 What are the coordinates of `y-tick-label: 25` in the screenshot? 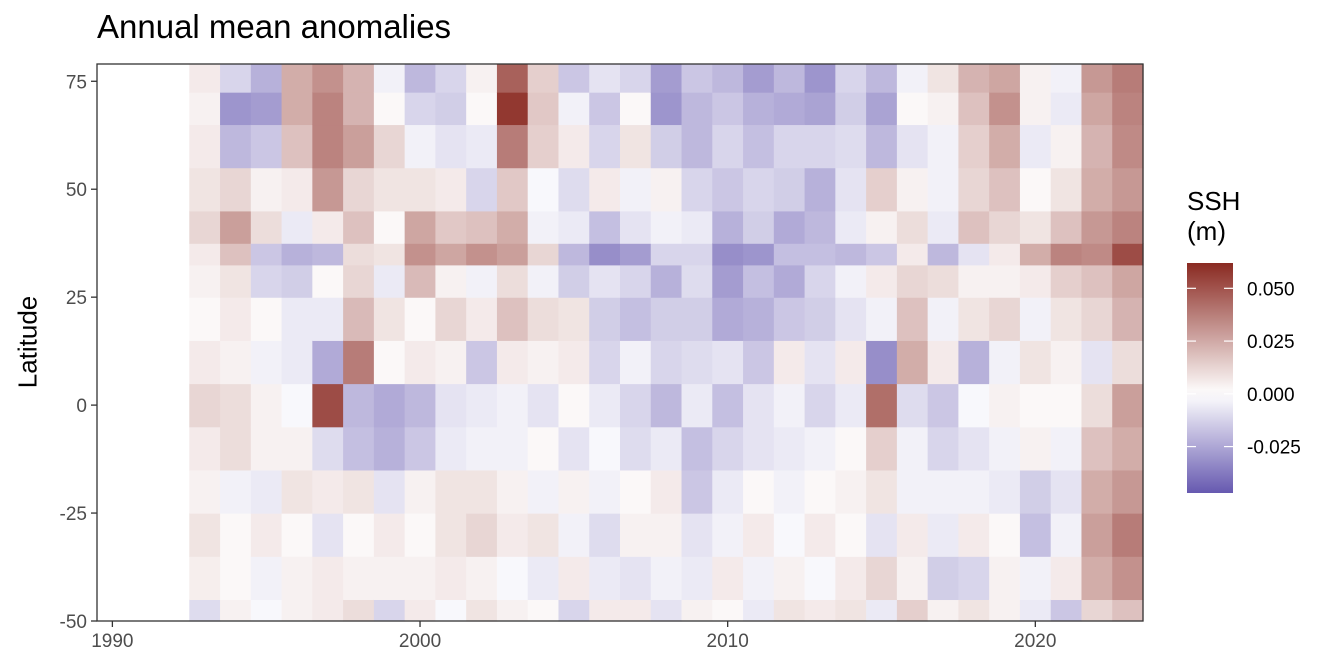 It's located at (76, 298).